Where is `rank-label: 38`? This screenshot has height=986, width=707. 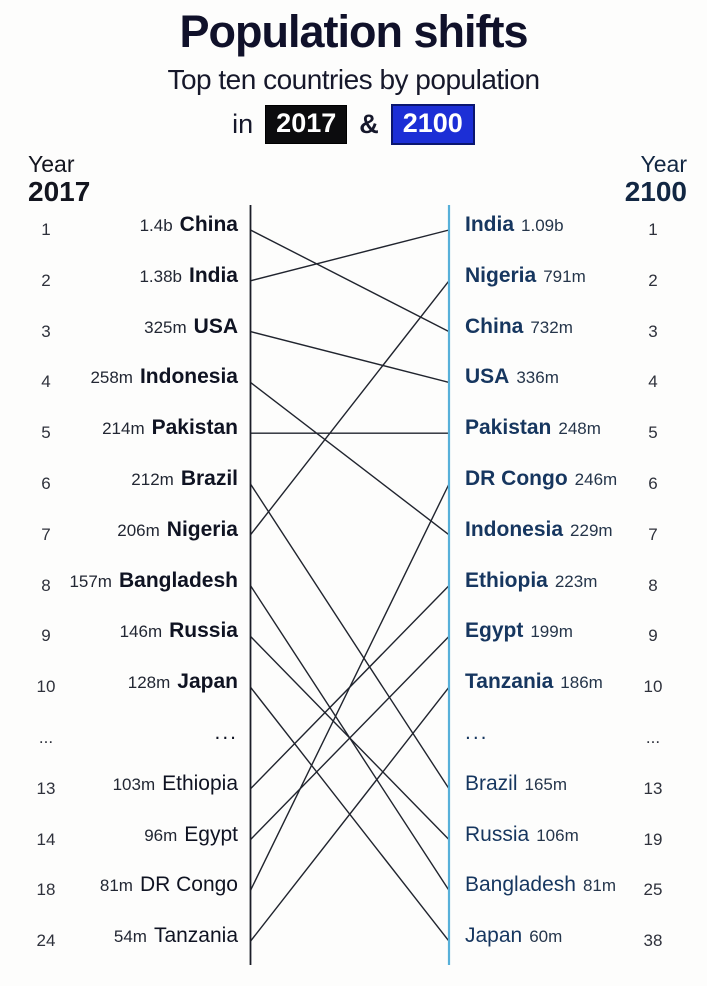 rank-label: 38 is located at coordinates (653, 941).